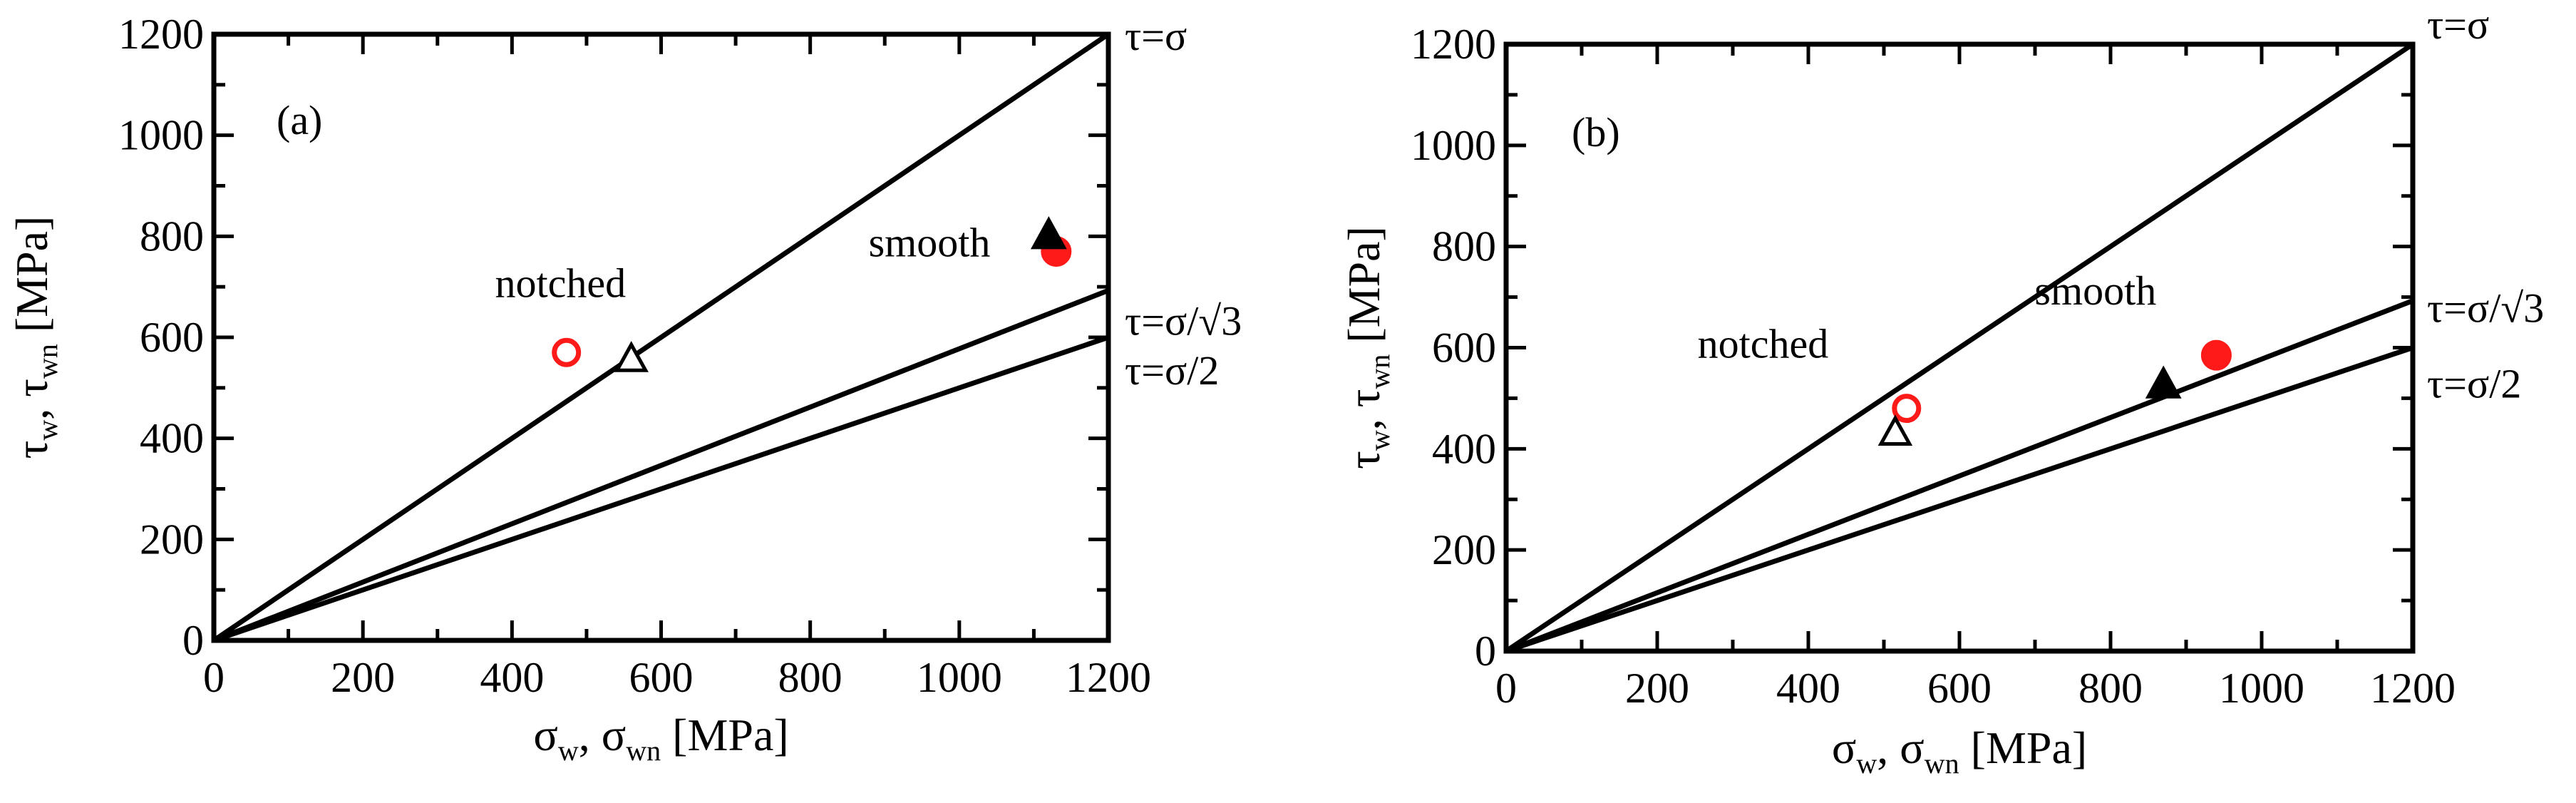  I want to click on panel-label: (b), so click(1596, 132).